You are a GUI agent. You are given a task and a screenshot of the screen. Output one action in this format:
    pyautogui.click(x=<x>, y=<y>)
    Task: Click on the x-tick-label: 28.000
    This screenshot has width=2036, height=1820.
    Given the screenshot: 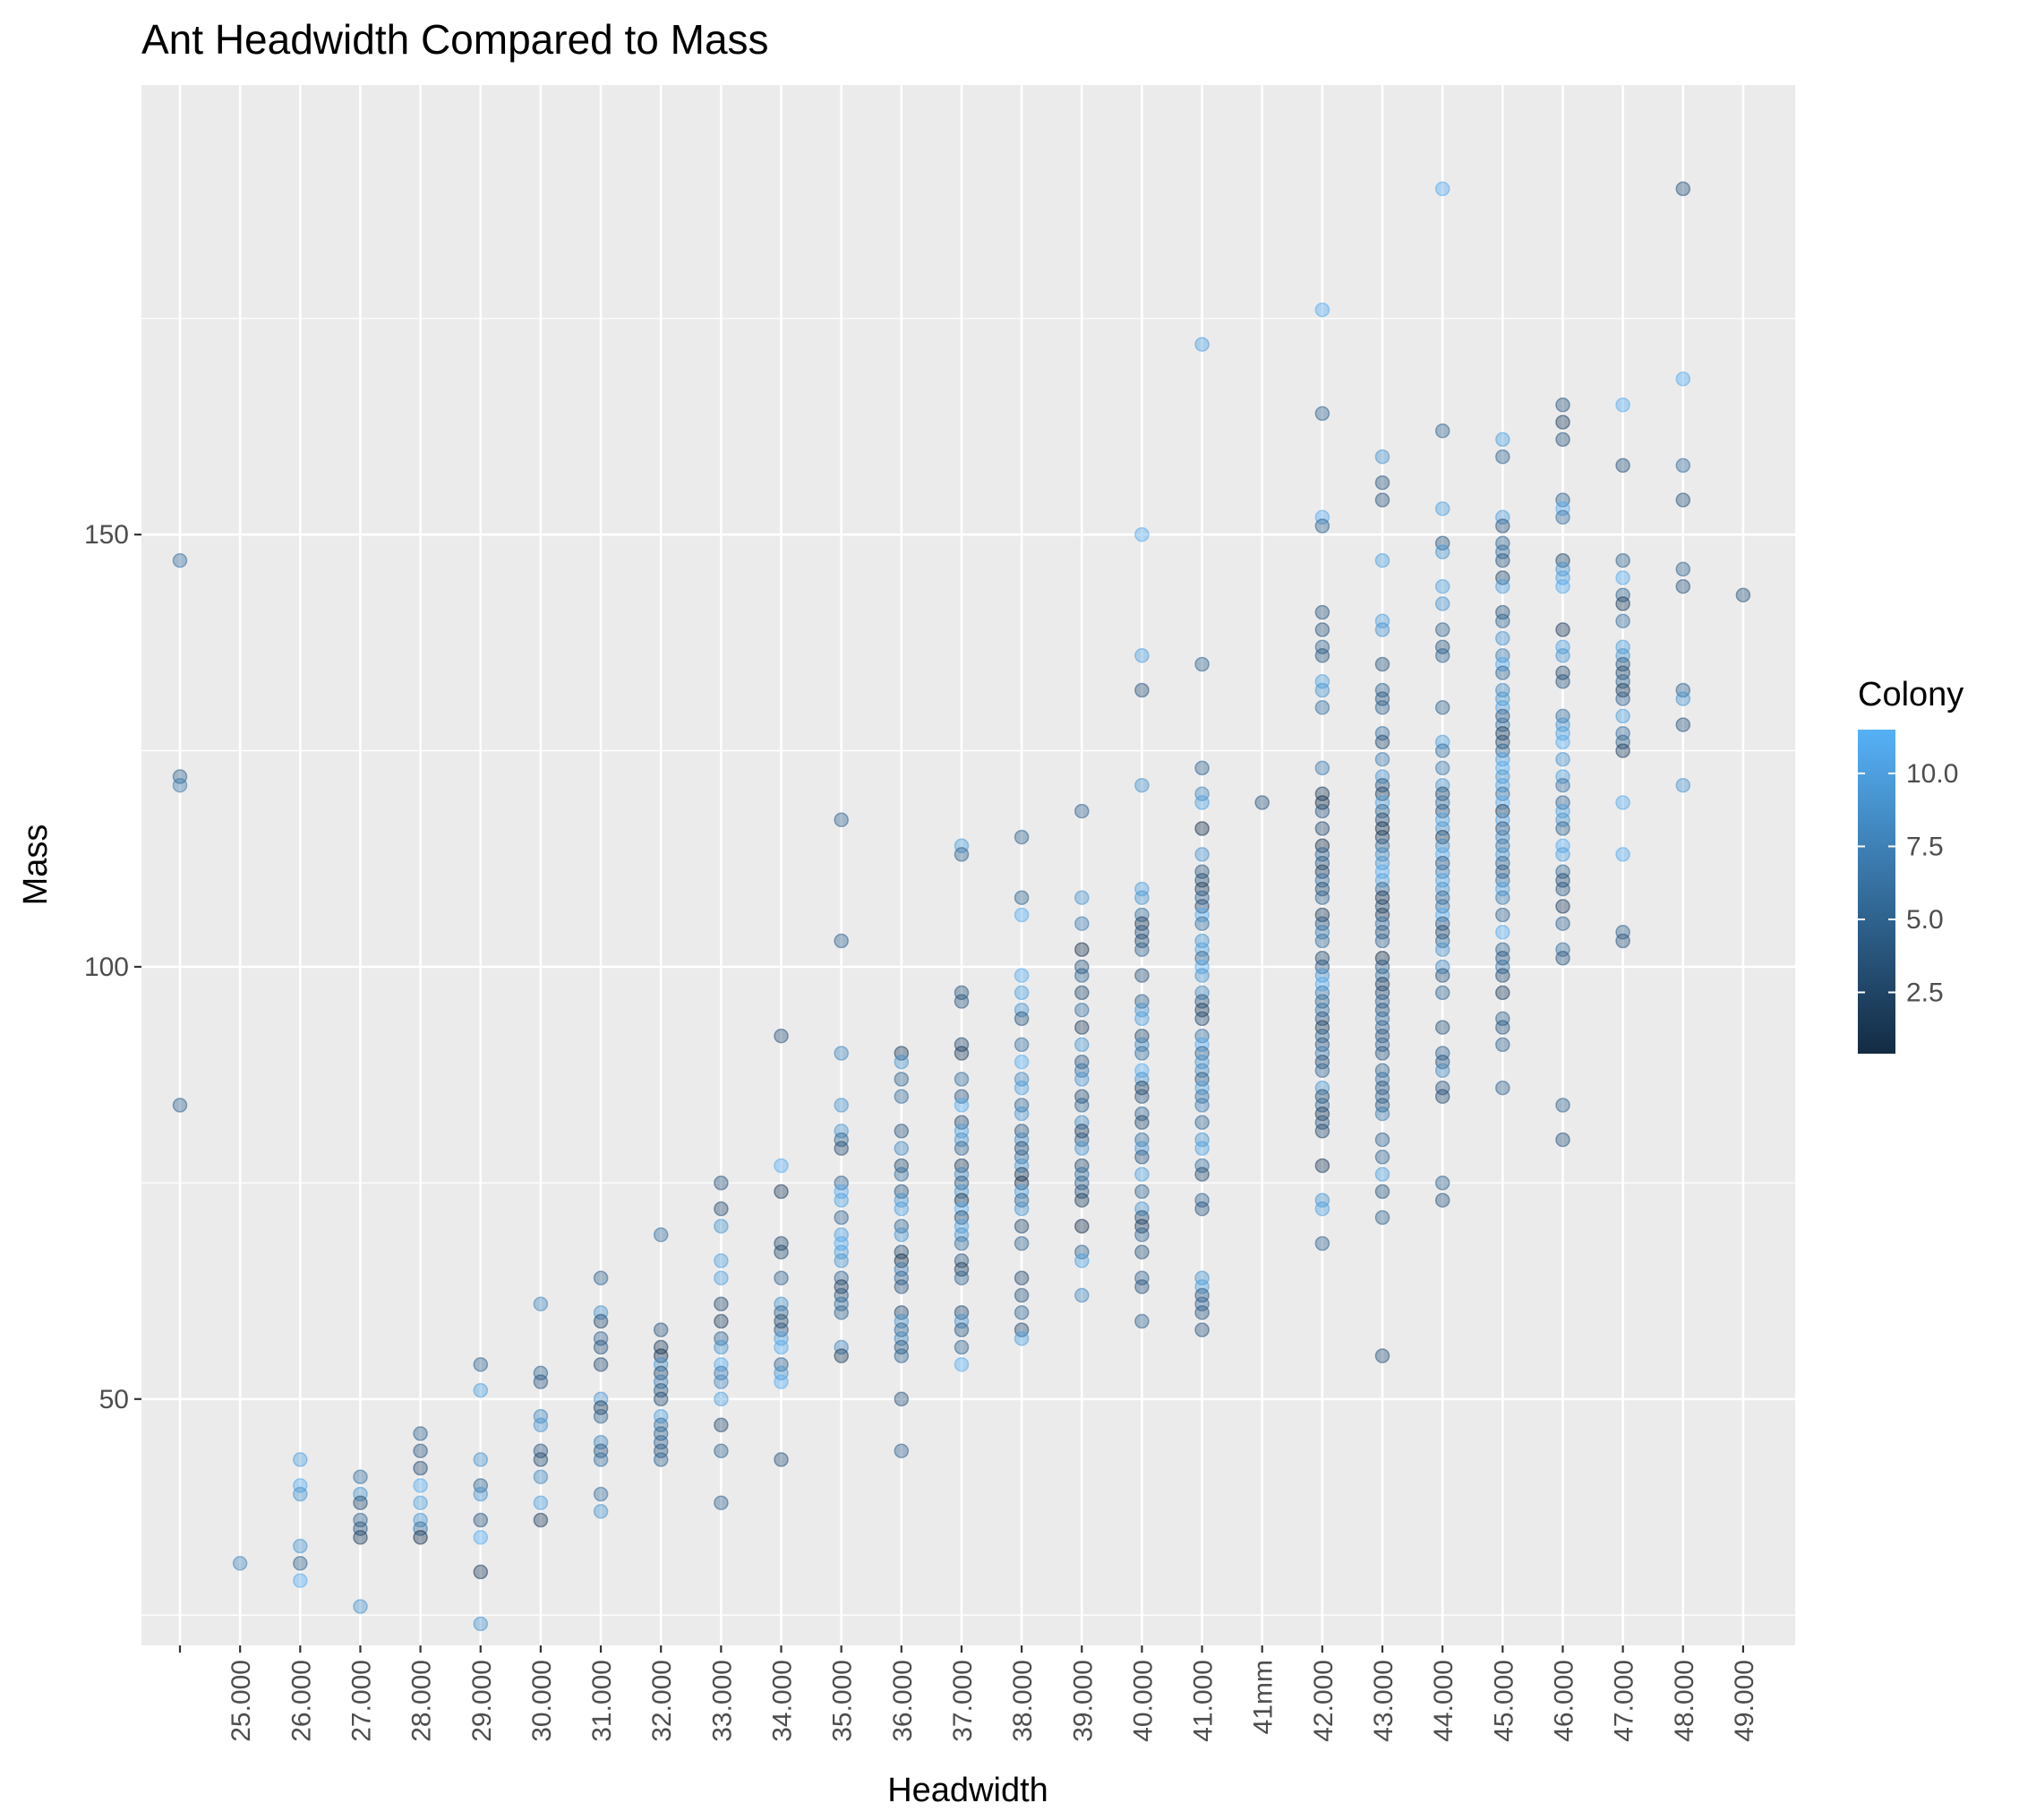 What is the action you would take?
    pyautogui.click(x=422, y=1701)
    